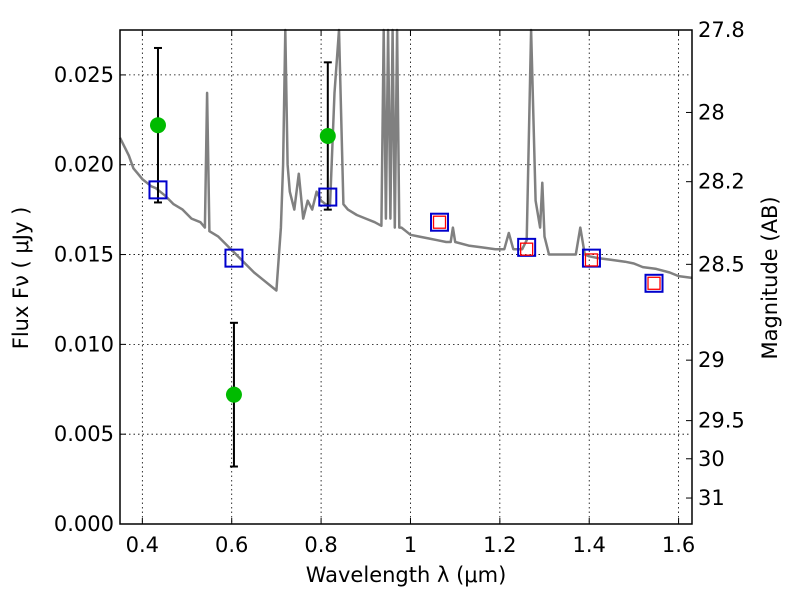  Describe the element at coordinates (711, 112) in the screenshot. I see `y2-tick-label: 28` at that location.